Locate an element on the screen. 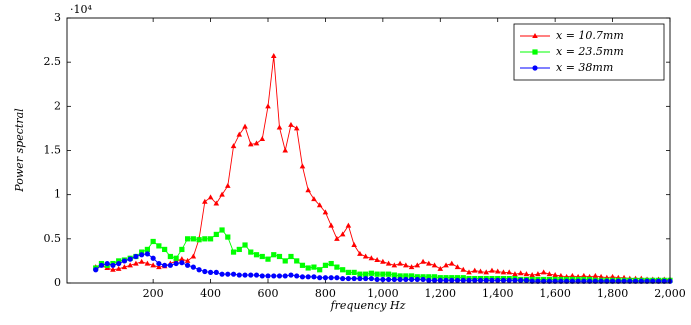  y-tick-label: 1.5 is located at coordinates (53, 150).